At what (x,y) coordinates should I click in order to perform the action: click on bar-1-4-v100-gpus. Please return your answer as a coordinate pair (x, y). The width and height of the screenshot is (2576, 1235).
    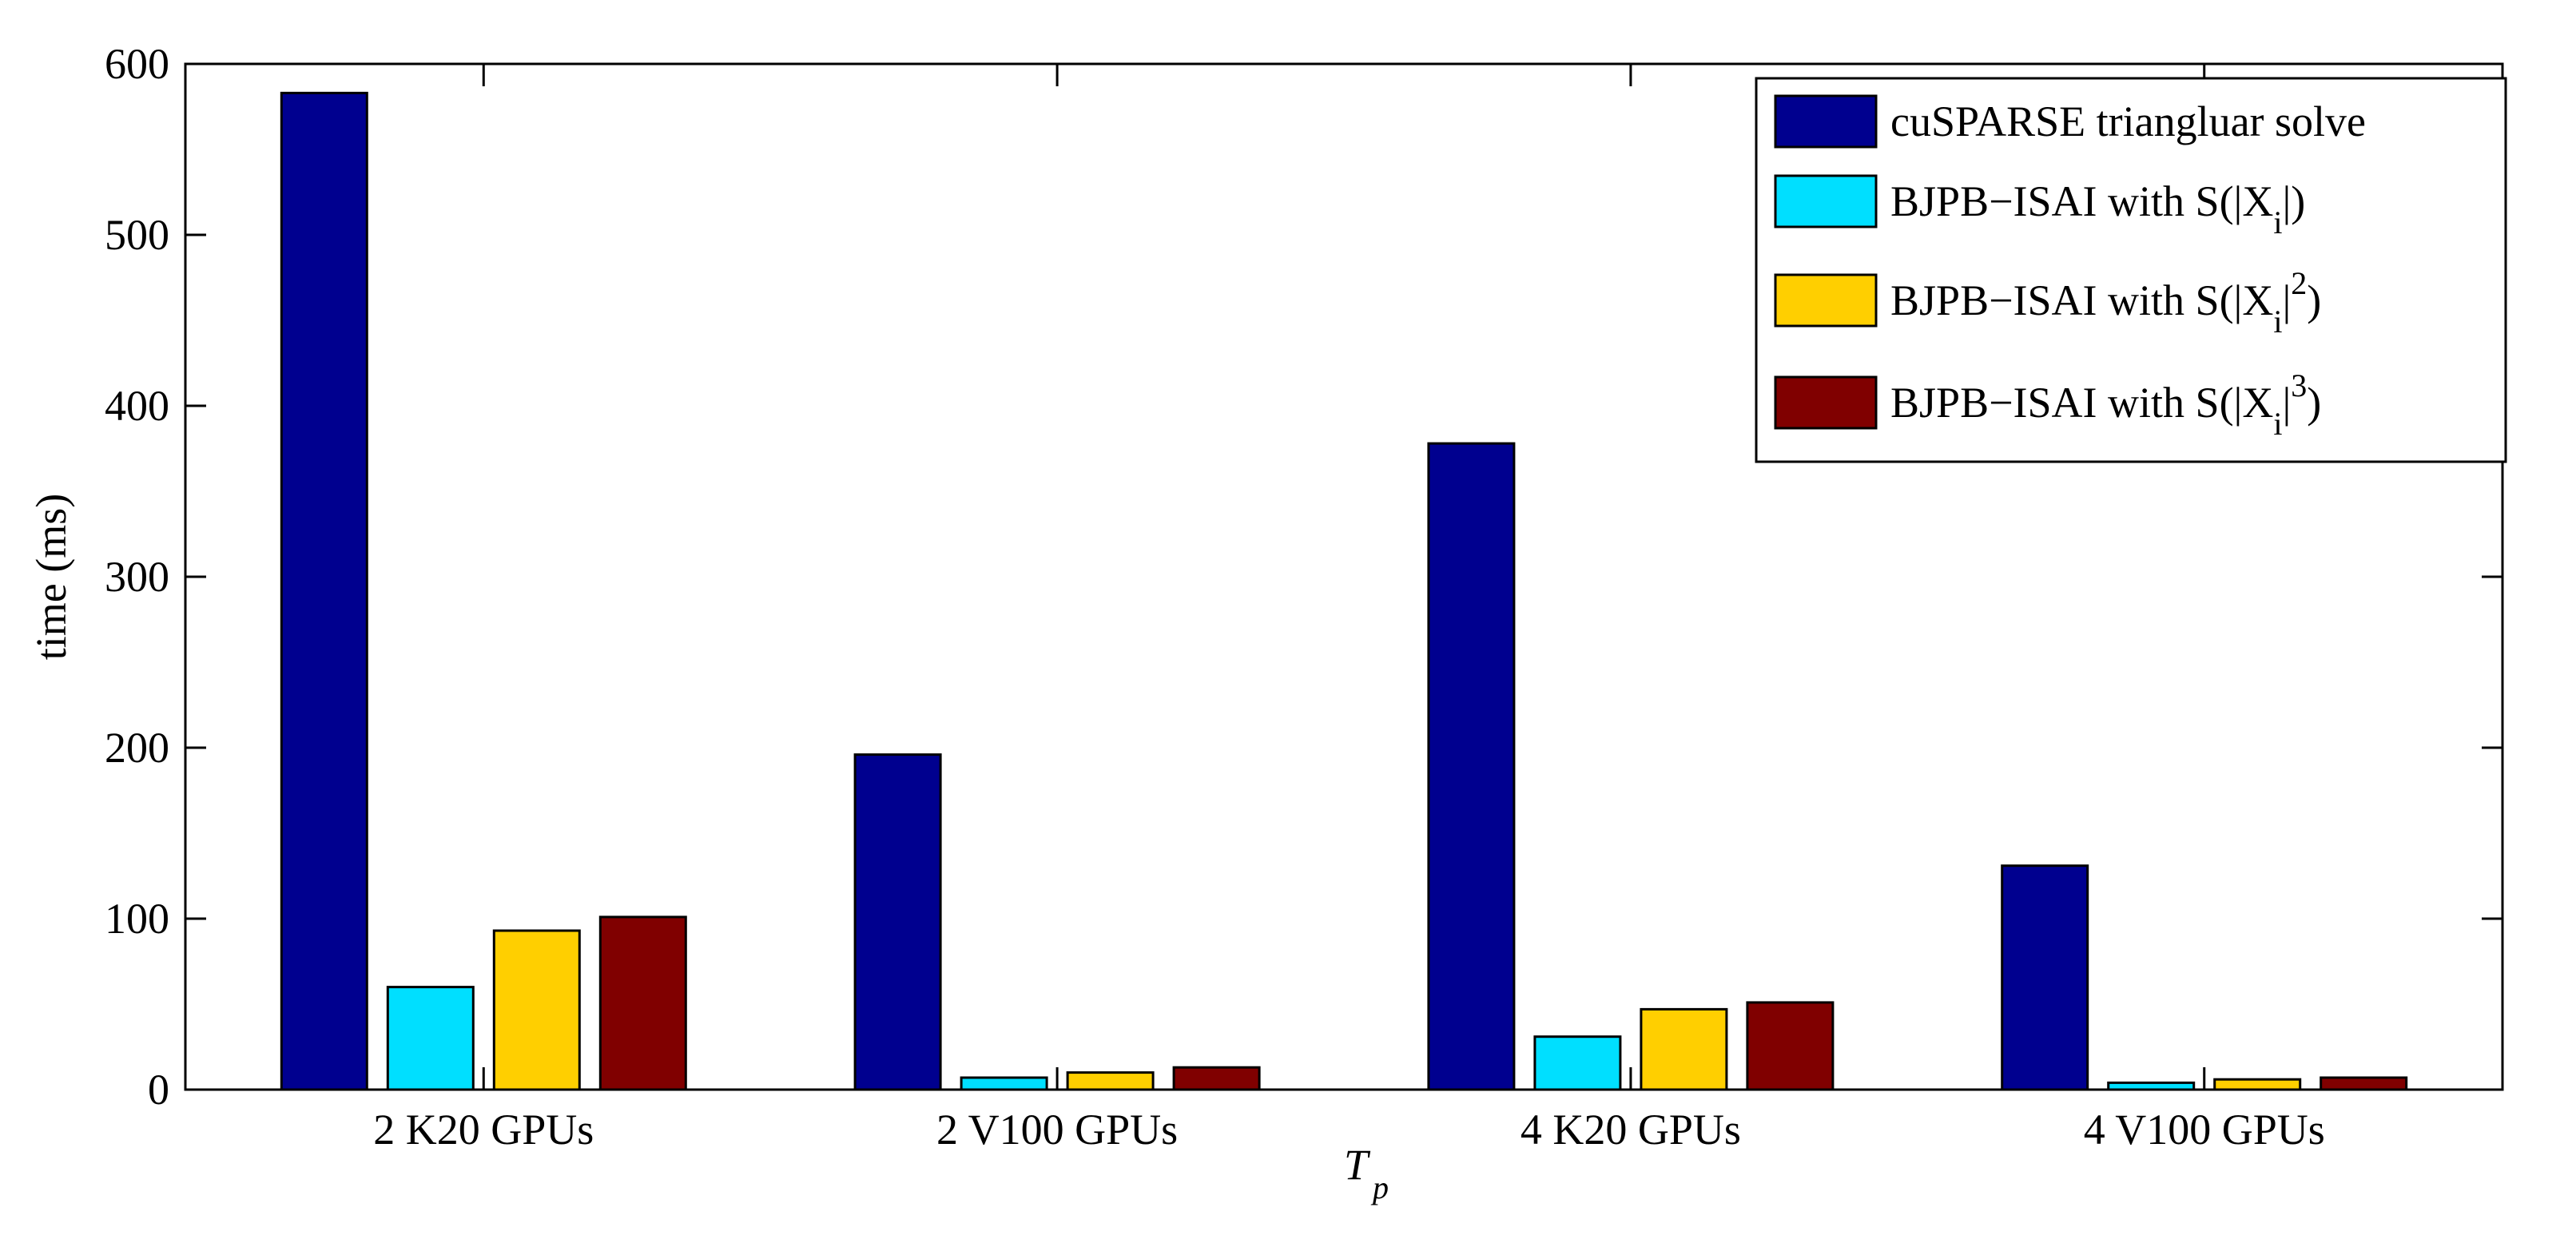
    Looking at the image, I should click on (2045, 977).